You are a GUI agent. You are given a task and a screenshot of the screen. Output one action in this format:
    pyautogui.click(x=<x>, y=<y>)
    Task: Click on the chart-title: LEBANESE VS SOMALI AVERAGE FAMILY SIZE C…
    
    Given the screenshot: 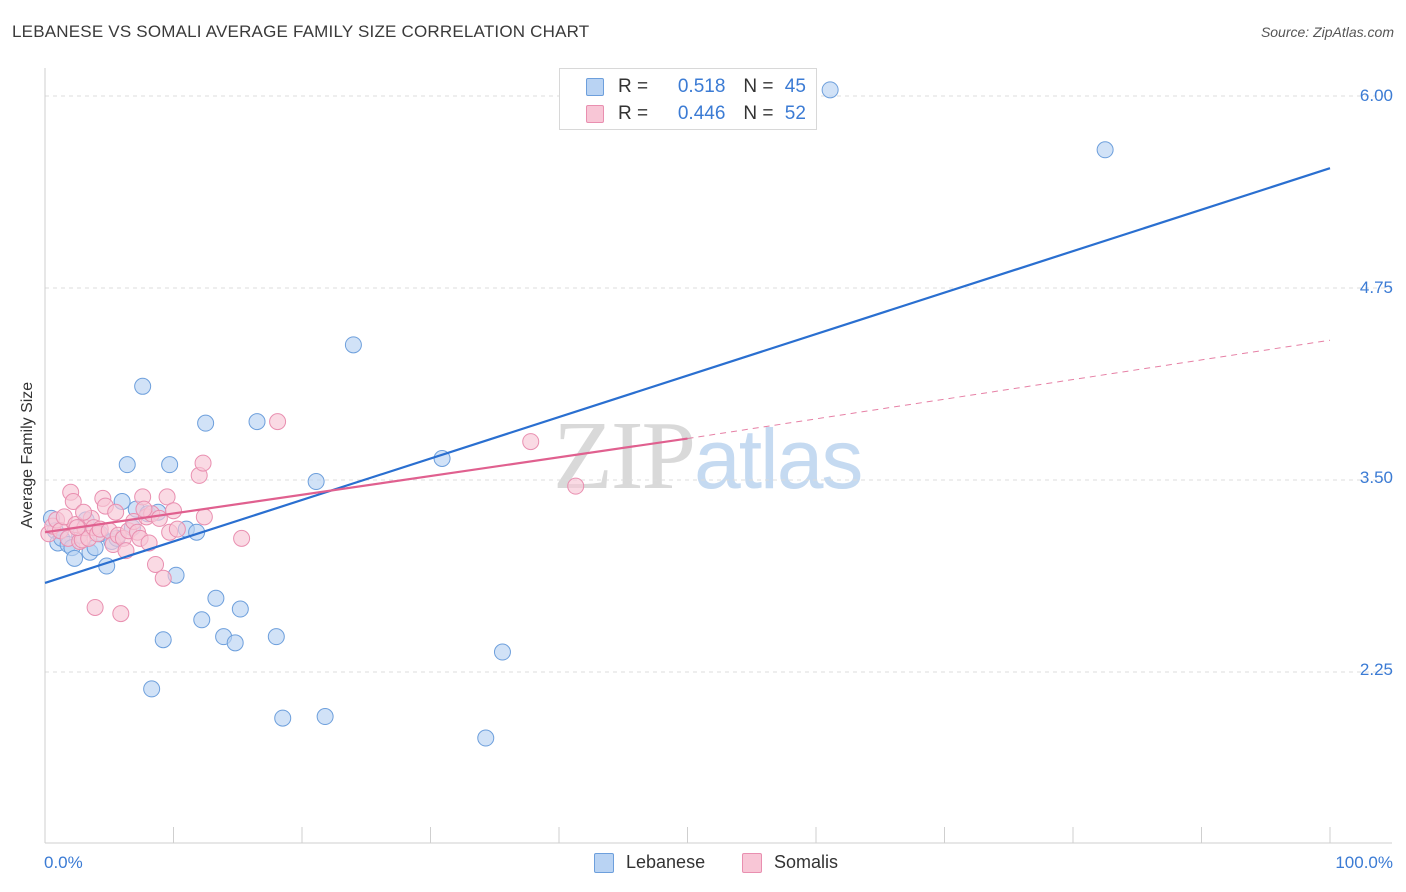 What is the action you would take?
    pyautogui.click(x=301, y=31)
    